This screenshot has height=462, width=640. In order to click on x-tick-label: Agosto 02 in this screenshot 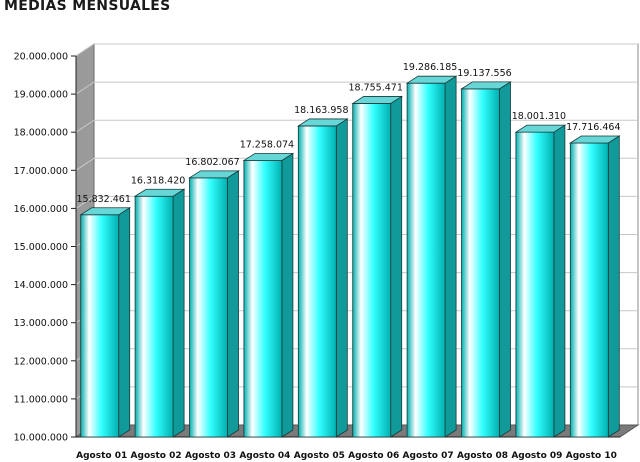, I will do `click(156, 456)`.